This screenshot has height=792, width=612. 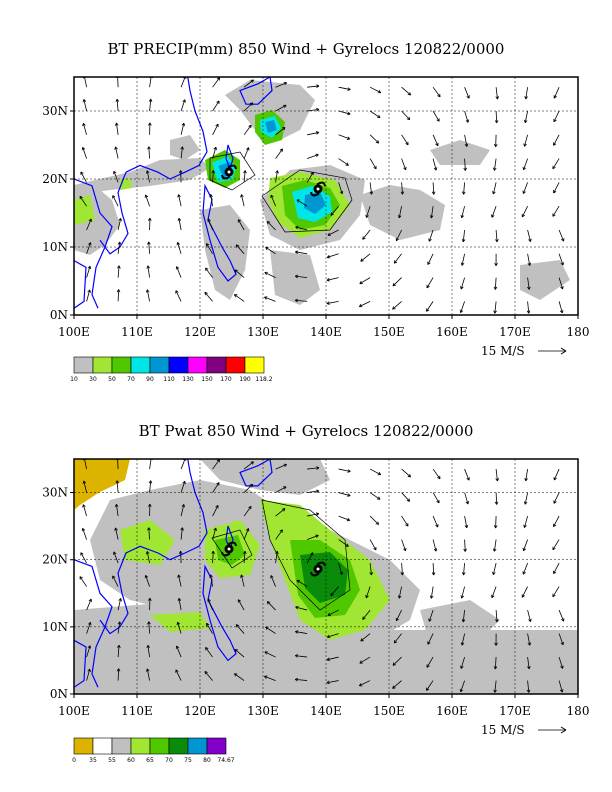 I want to click on lon-tick-label: 100E, so click(x=74, y=332).